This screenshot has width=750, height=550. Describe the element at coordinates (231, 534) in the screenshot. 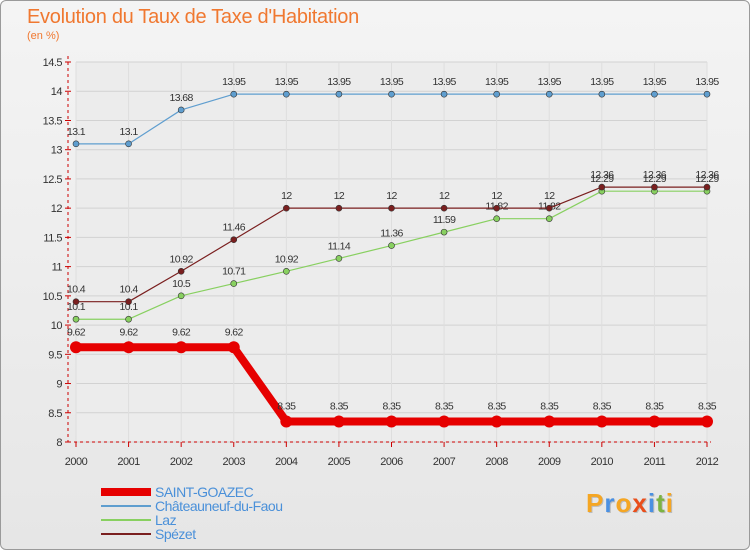

I see `legend-item: Spézet` at that location.